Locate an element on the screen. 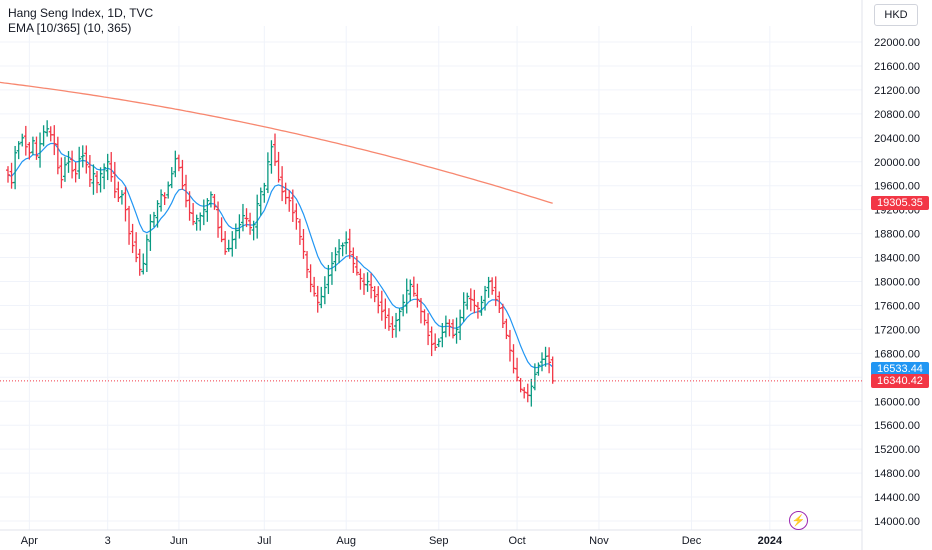 Image resolution: width=932 pixels, height=550 pixels. currency-button: HKD is located at coordinates (896, 15).